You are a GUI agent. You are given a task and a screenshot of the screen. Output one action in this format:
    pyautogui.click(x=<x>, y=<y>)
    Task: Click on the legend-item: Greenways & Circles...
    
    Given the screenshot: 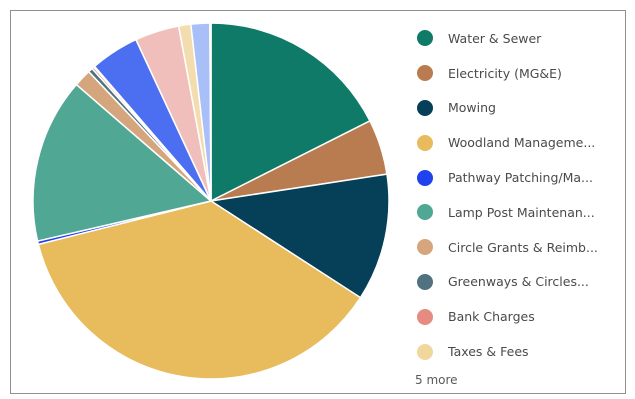 What is the action you would take?
    pyautogui.click(x=520, y=282)
    